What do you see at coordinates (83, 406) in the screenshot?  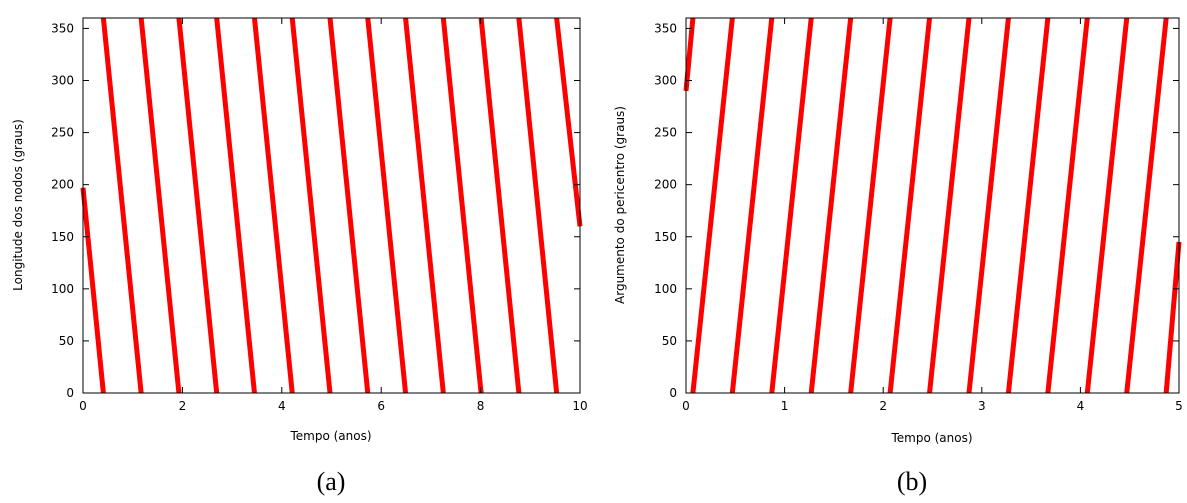 I see `chart-a-xtick-label-0: 0` at bounding box center [83, 406].